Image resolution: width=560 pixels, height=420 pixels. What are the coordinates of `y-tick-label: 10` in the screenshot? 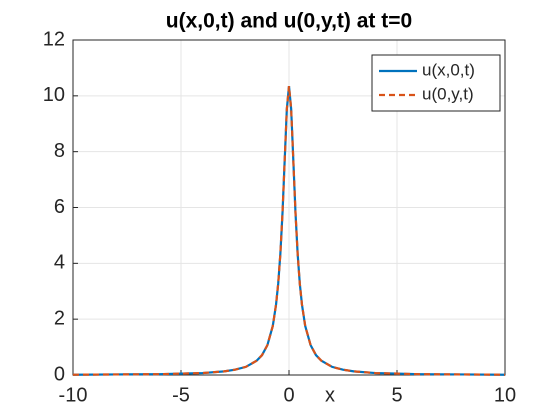 It's located at (54, 95).